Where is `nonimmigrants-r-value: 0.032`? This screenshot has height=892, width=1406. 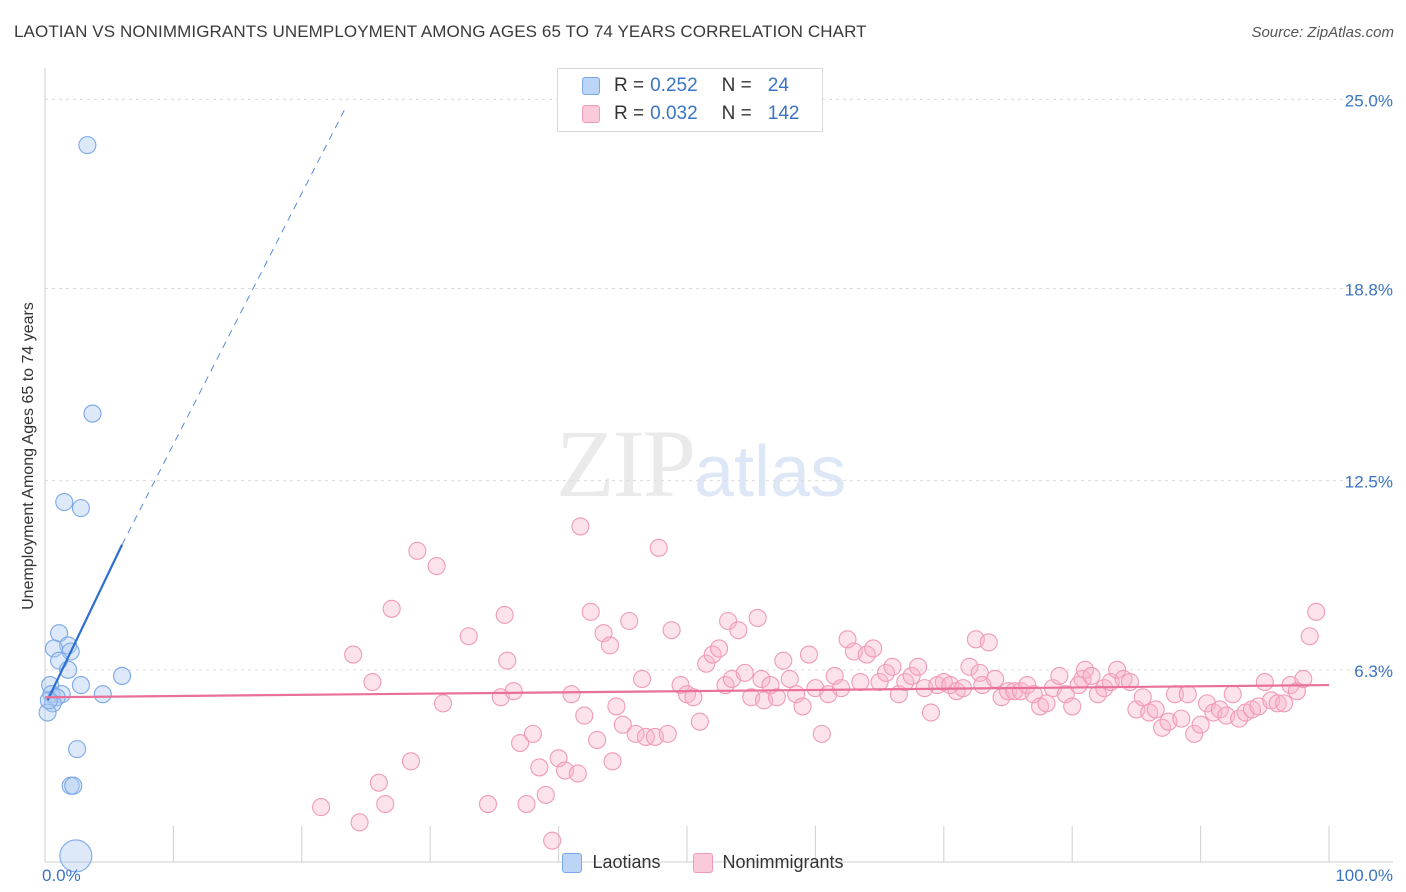
nonimmigrants-r-value: 0.032 is located at coordinates (674, 113).